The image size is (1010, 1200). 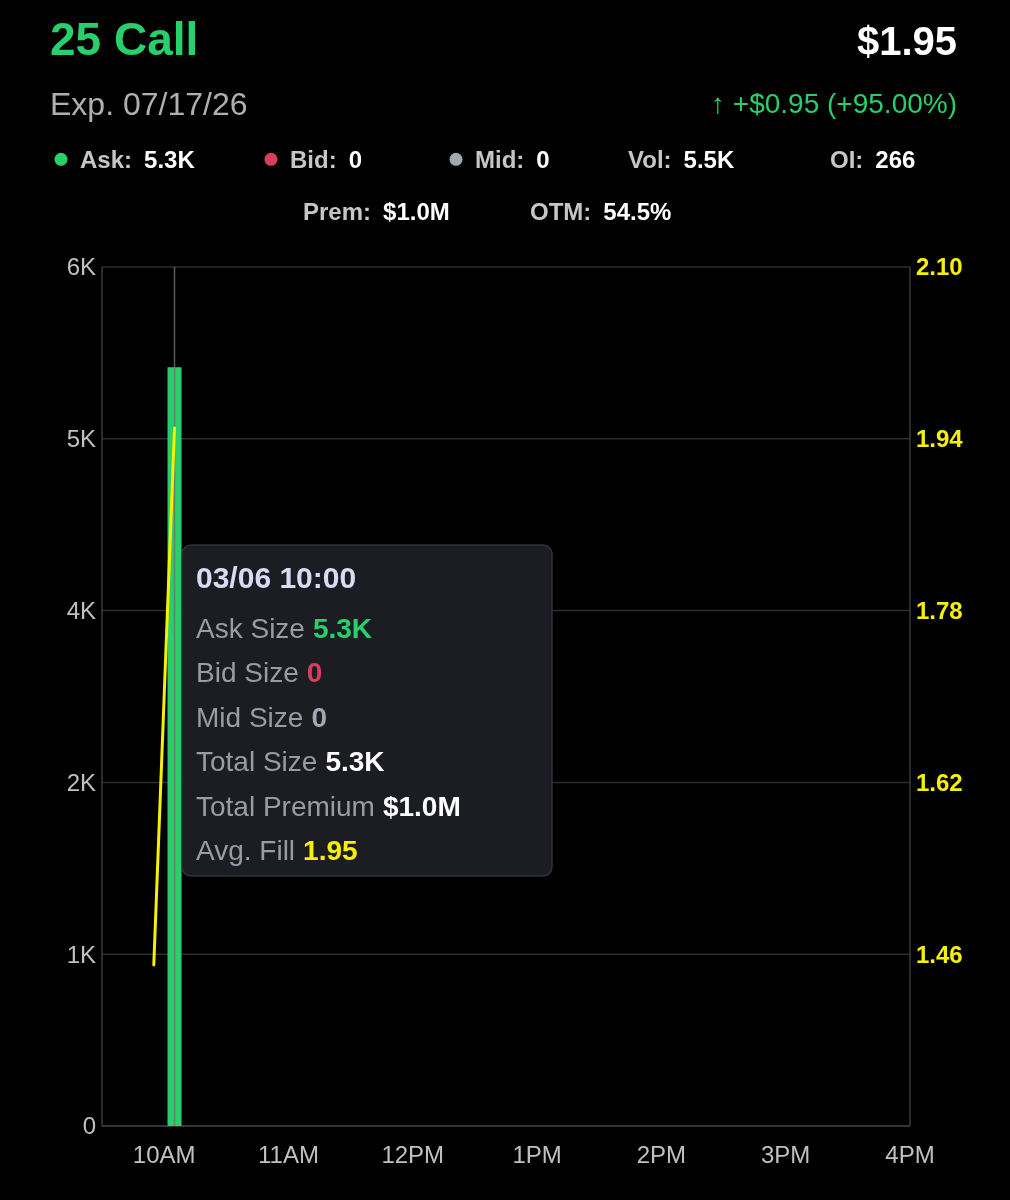 What do you see at coordinates (786, 1154) in the screenshot?
I see `x-tick-label: 3PM` at bounding box center [786, 1154].